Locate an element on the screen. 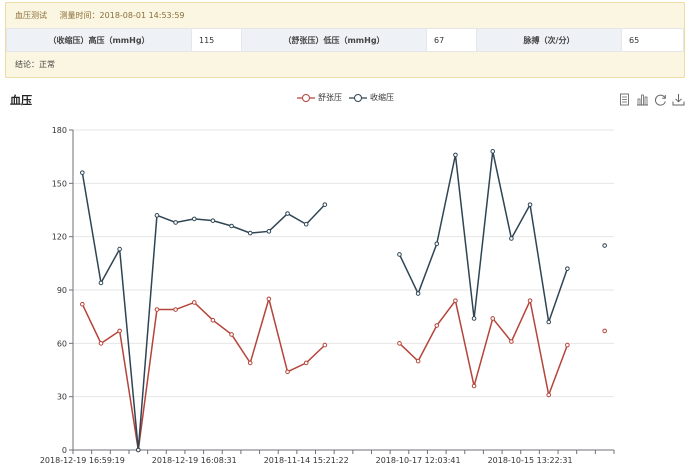 The width and height of the screenshot is (692, 466). legend-systolic-icon is located at coordinates (358, 97).